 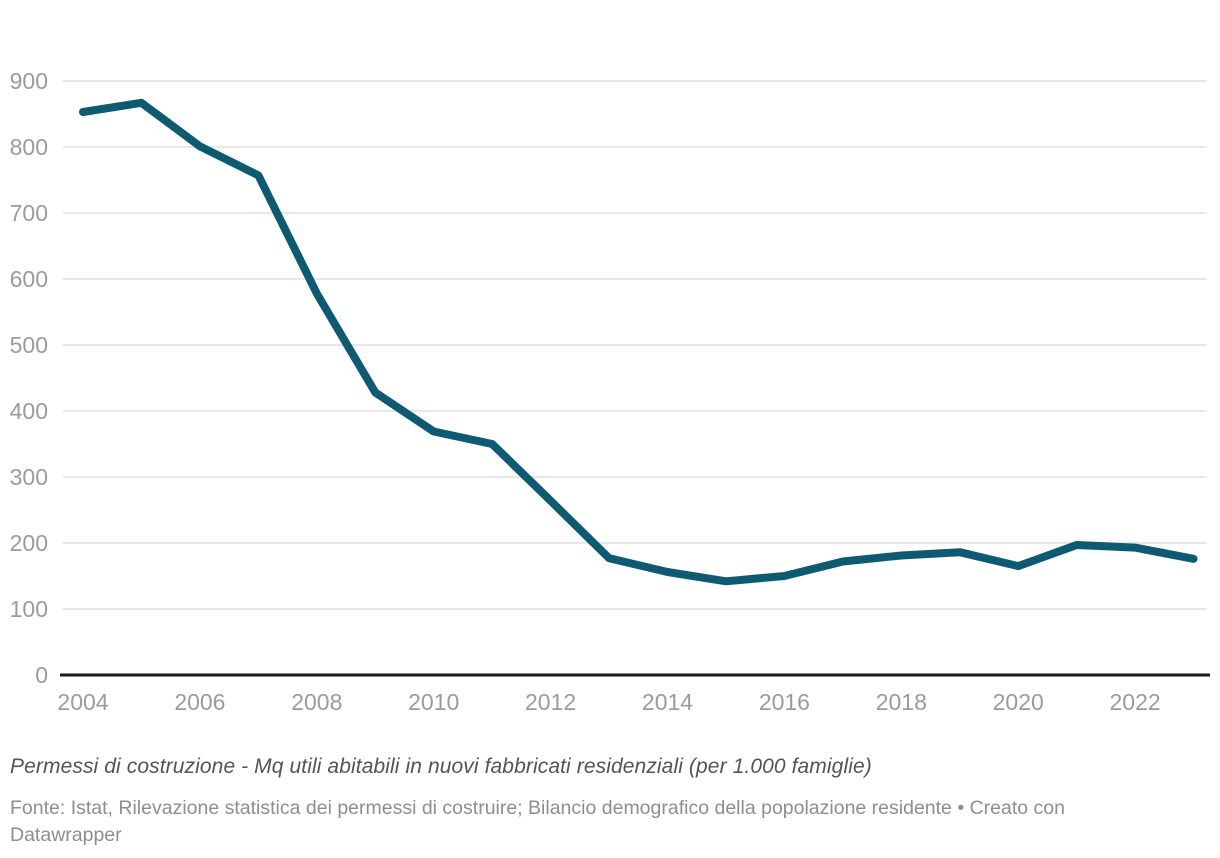 I want to click on x-axis-labels: 2004 2006 2008 2010 2012 2014 2016 2018 2020 2022, so click(x=608, y=702).